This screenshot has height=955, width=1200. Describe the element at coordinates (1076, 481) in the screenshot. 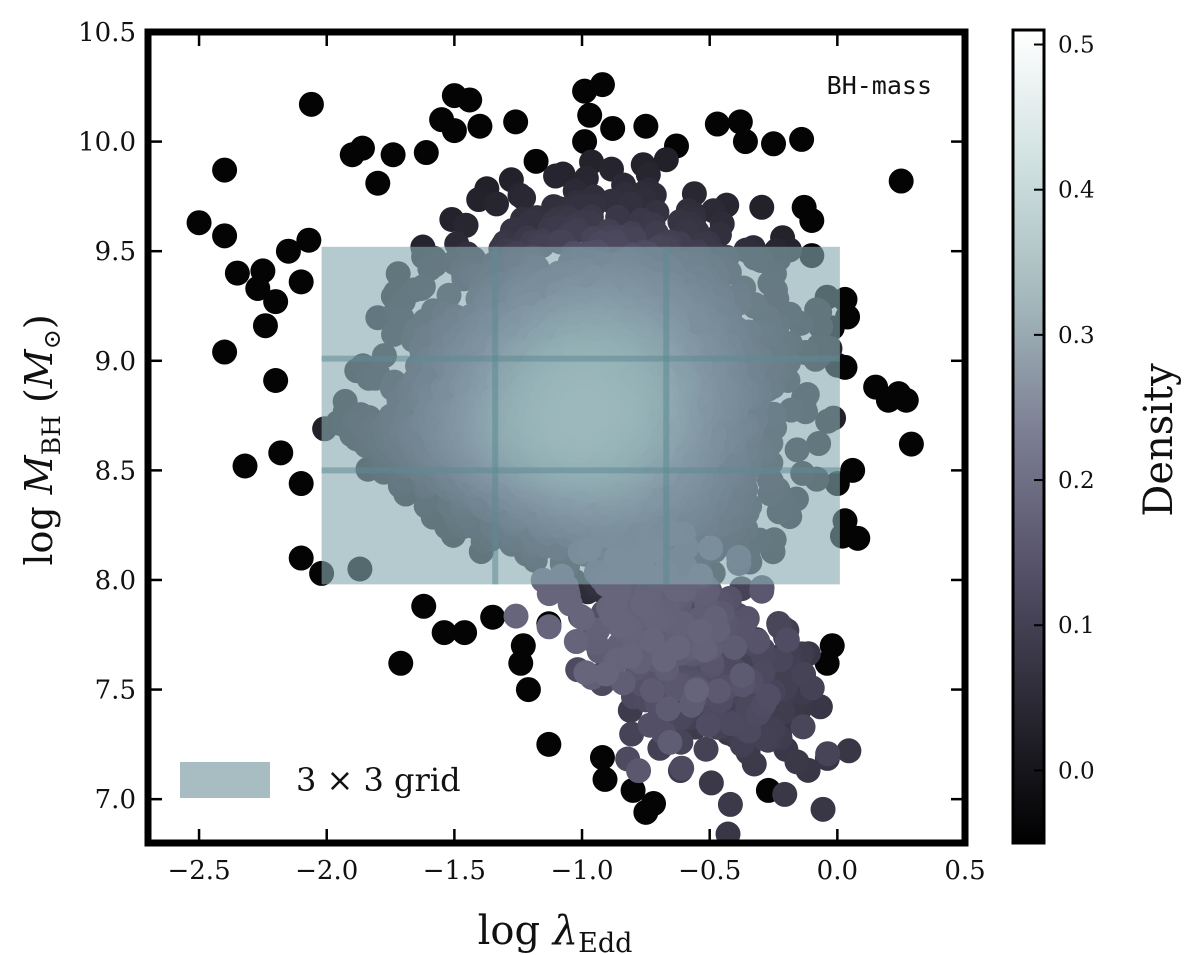

I see `colorbar-tick-label: 0.2` at that location.